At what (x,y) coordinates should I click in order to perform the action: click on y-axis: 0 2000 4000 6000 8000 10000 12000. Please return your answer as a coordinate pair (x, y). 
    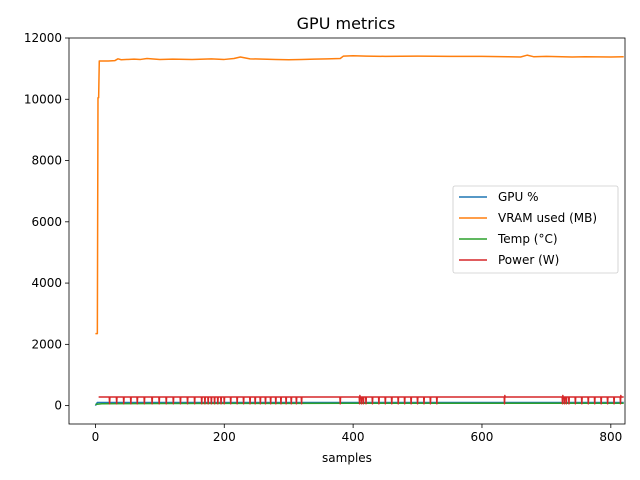
    Looking at the image, I should click on (46, 222).